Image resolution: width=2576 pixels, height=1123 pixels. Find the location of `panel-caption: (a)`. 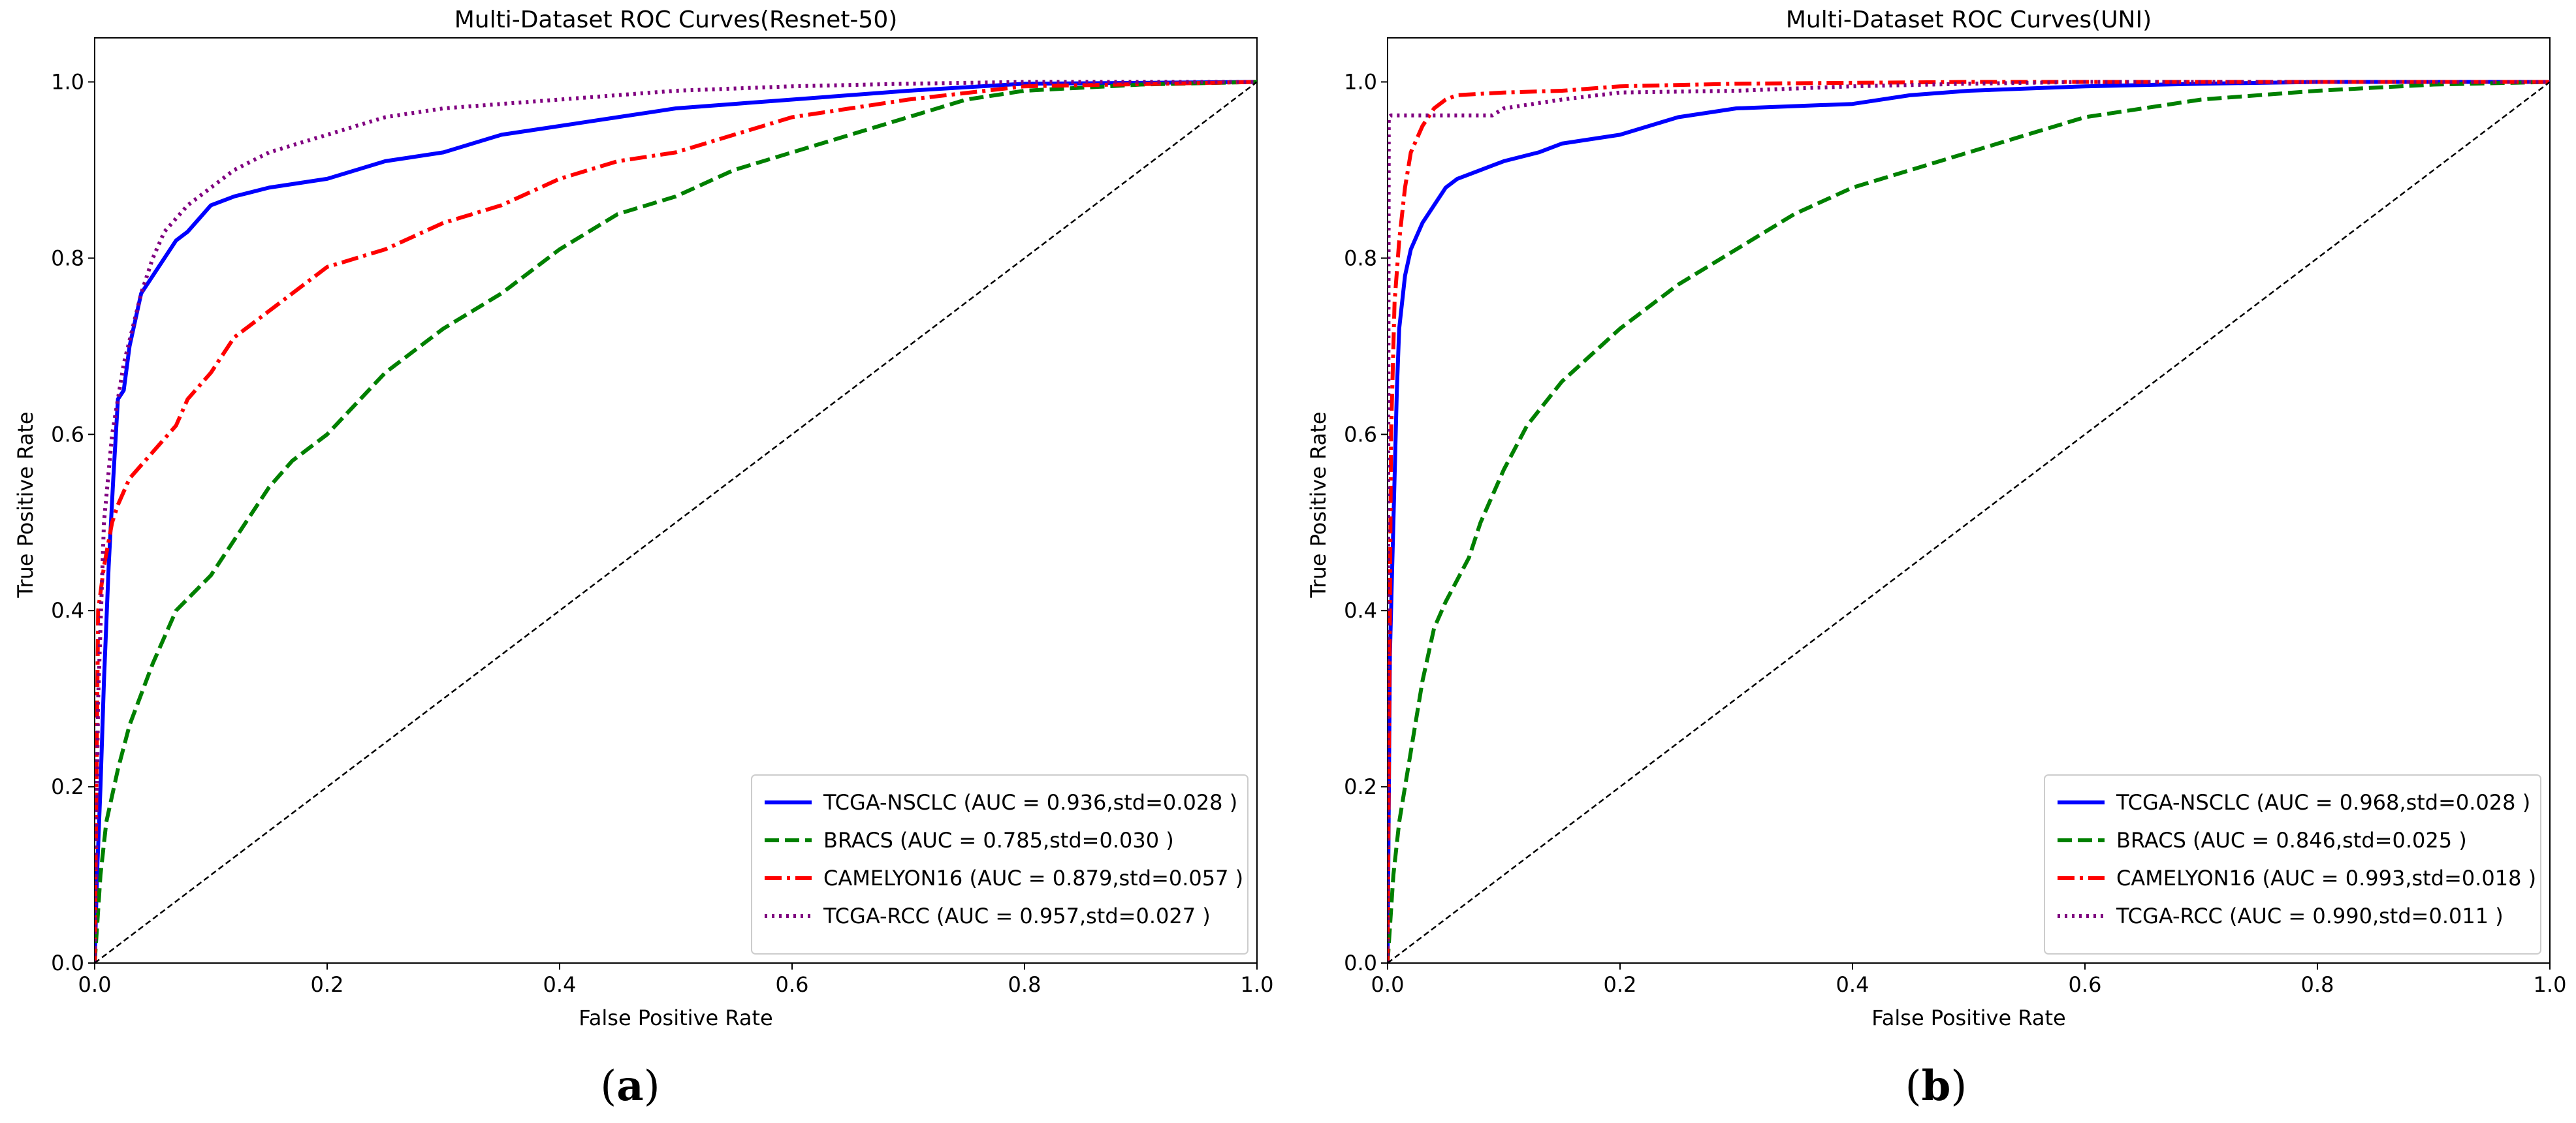

panel-caption: (a) is located at coordinates (630, 1087).